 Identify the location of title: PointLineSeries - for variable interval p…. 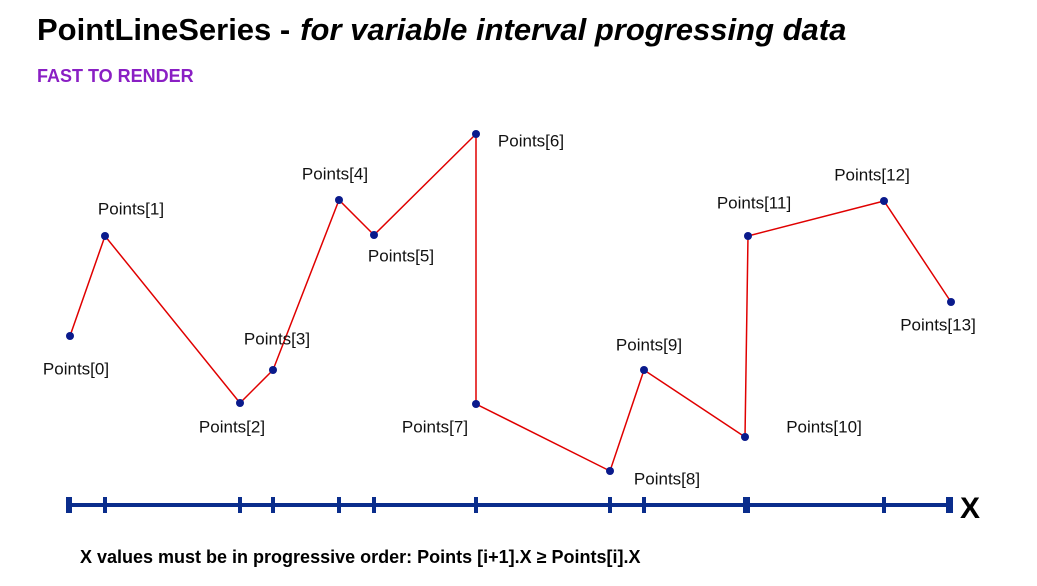
(441, 29).